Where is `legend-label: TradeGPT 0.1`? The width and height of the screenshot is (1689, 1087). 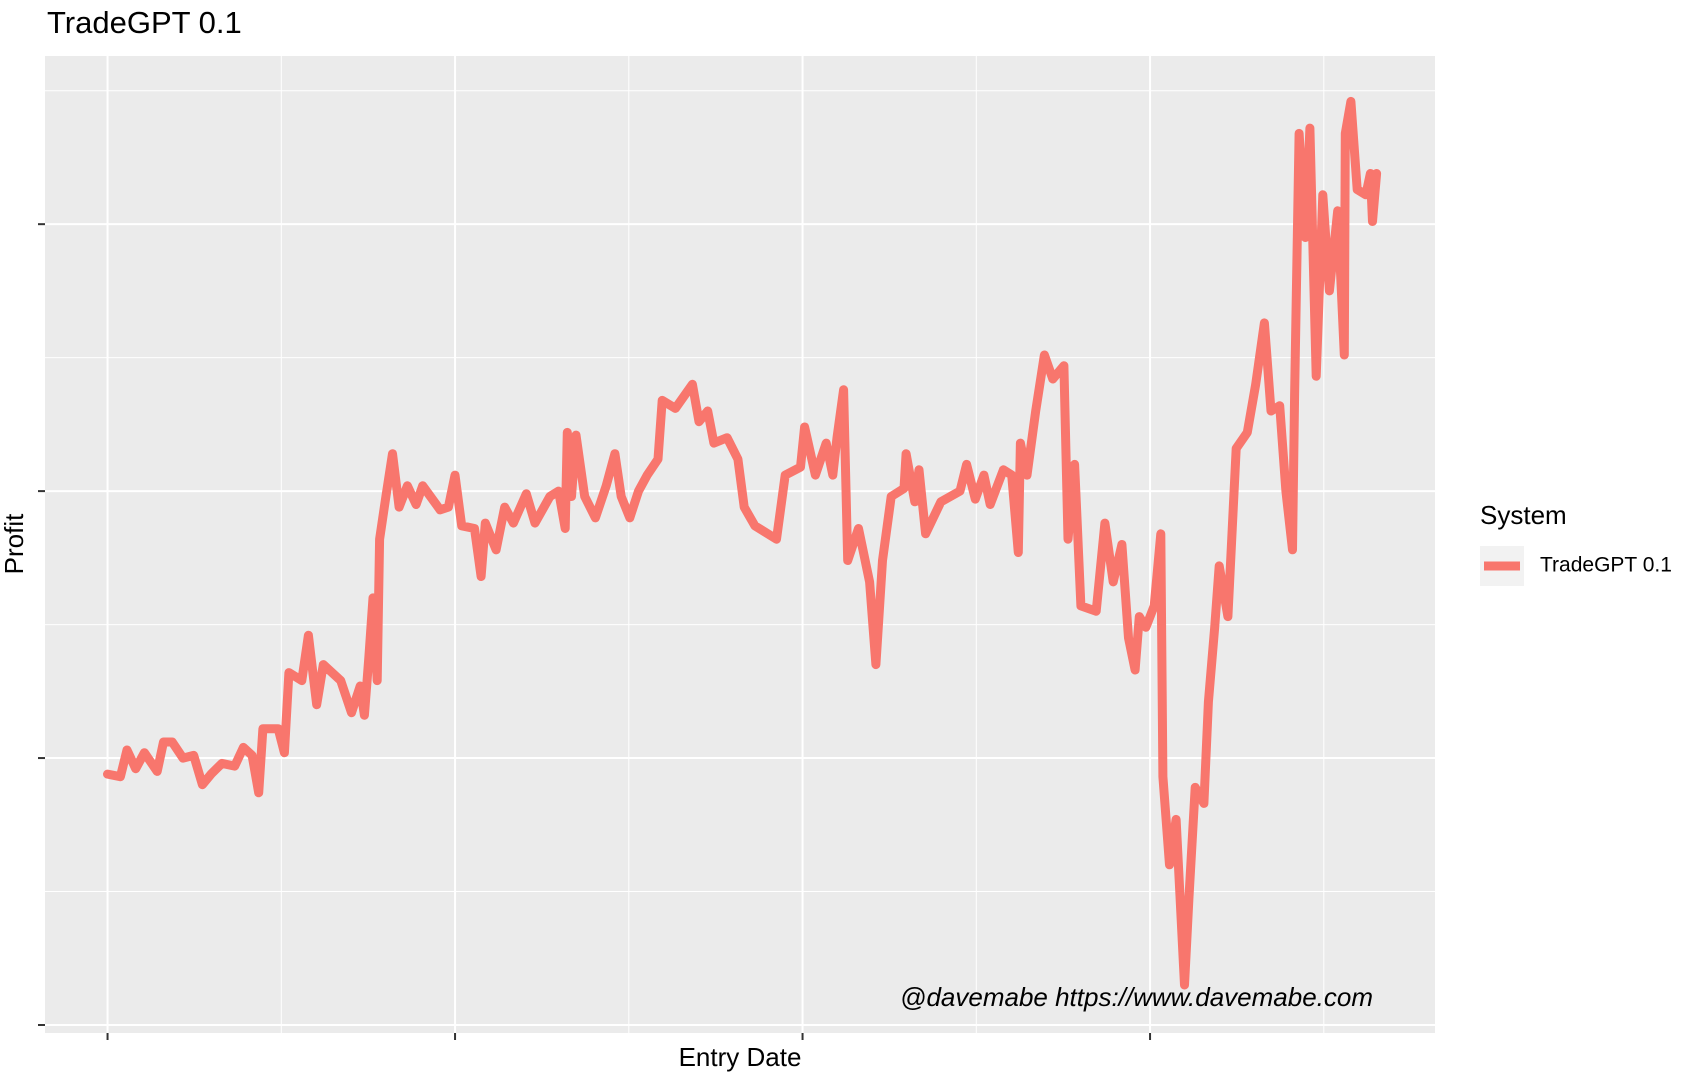
legend-label: TradeGPT 0.1 is located at coordinates (1606, 565).